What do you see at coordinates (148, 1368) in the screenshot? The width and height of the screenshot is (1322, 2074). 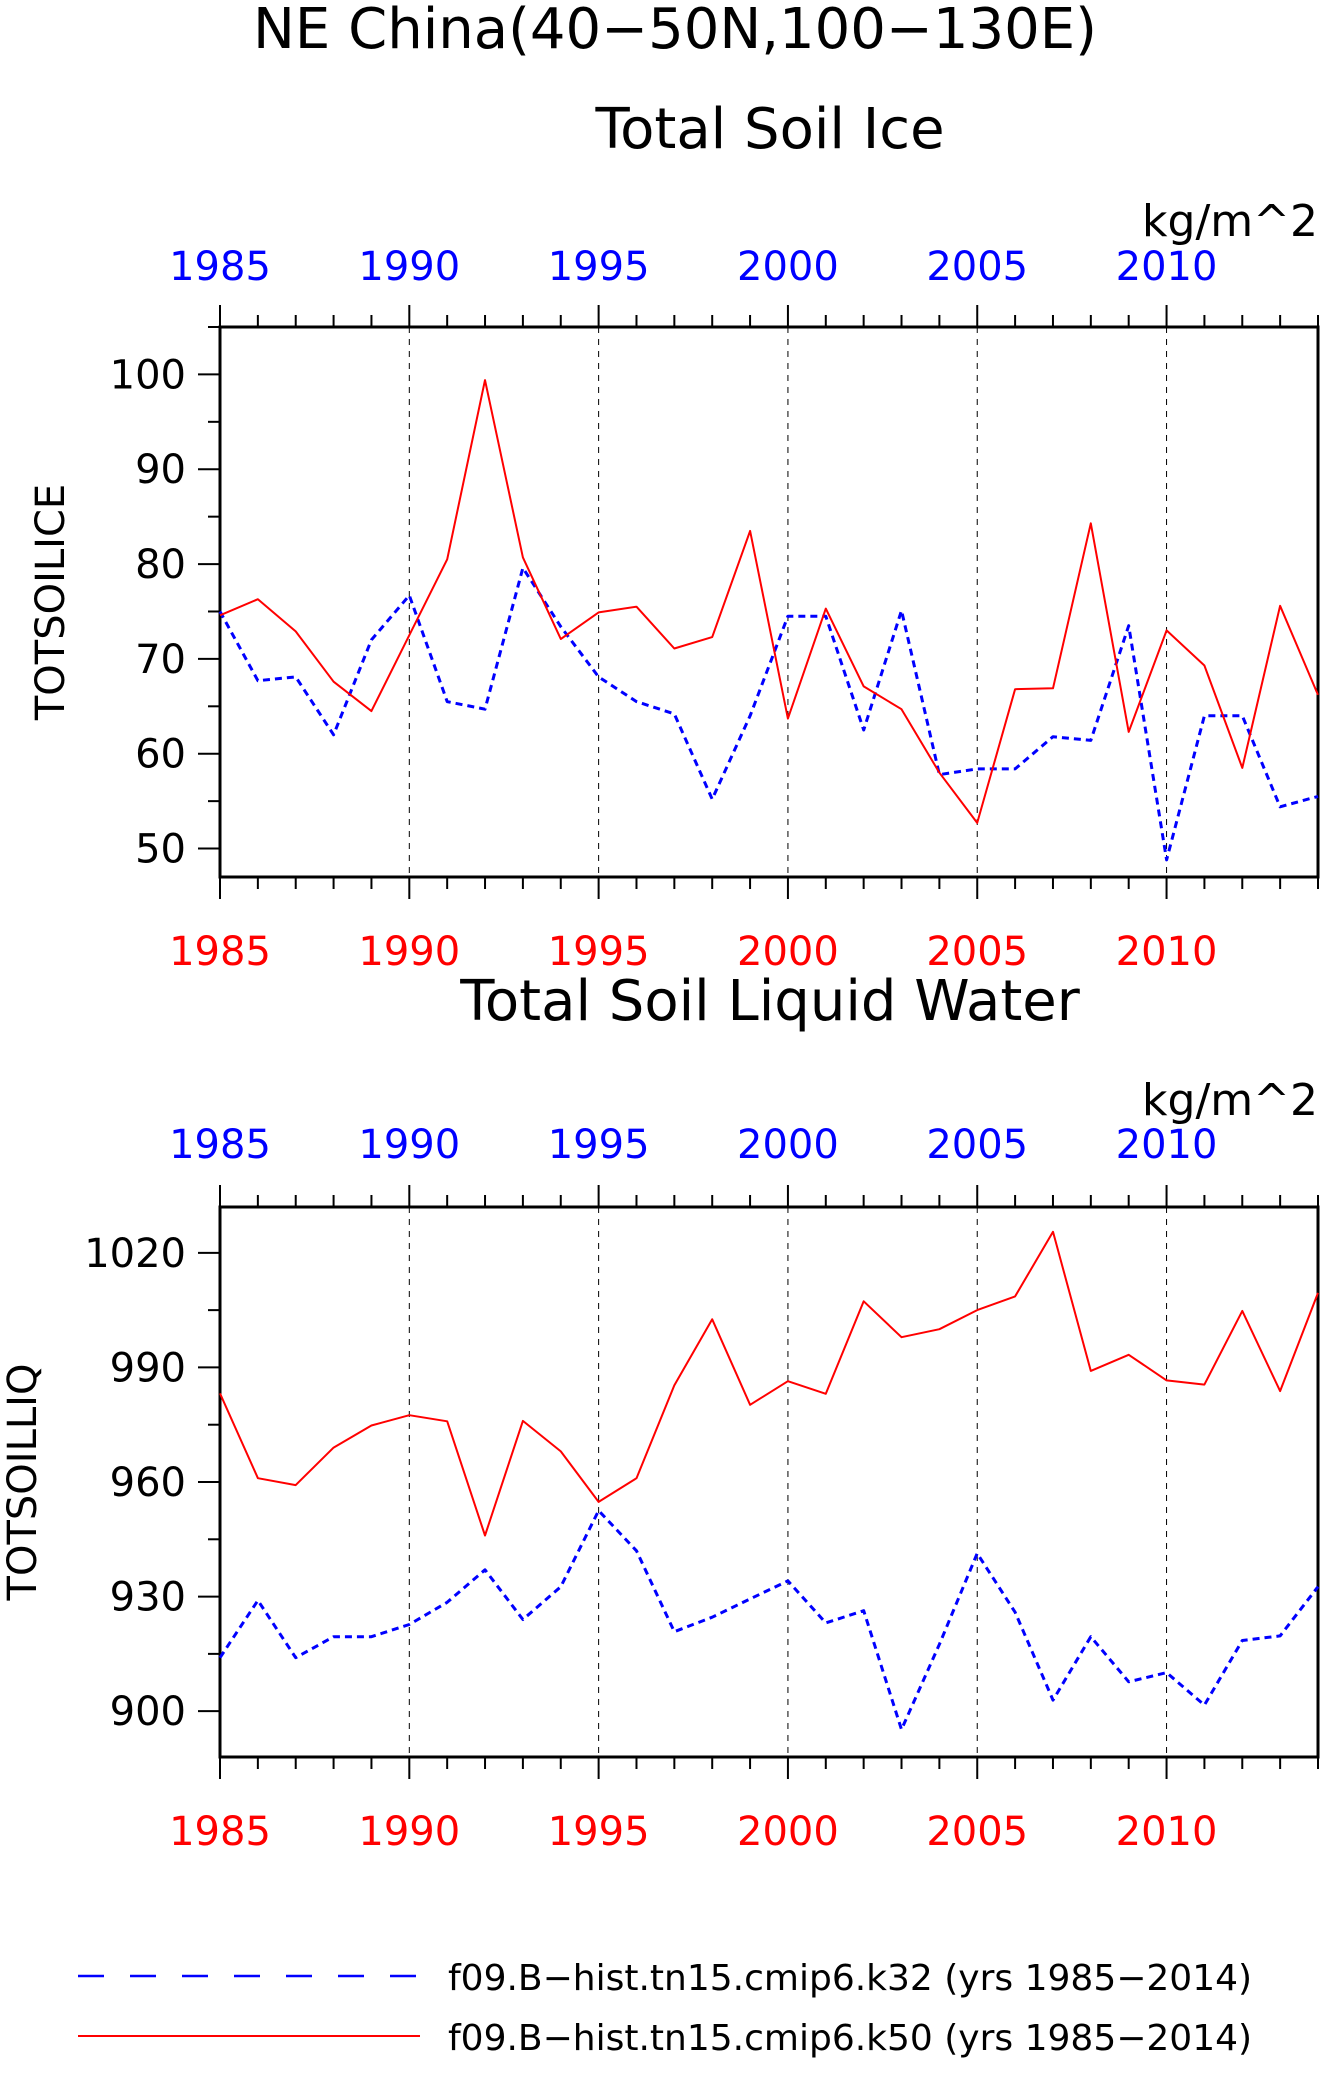 I see `y-tick-label: 990` at bounding box center [148, 1368].